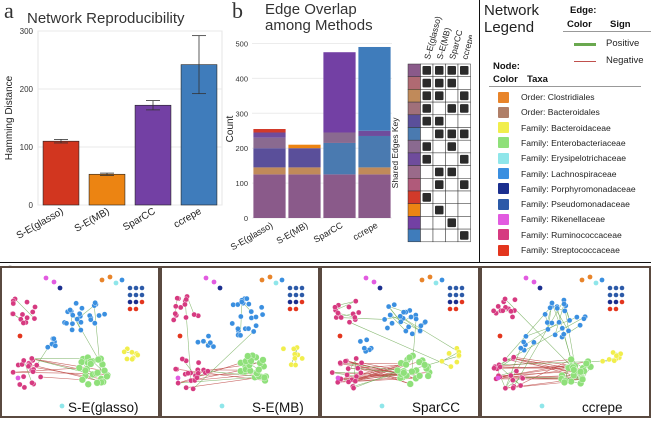 This screenshot has width=651, height=422. I want to click on legend-header-rule, so click(607, 31).